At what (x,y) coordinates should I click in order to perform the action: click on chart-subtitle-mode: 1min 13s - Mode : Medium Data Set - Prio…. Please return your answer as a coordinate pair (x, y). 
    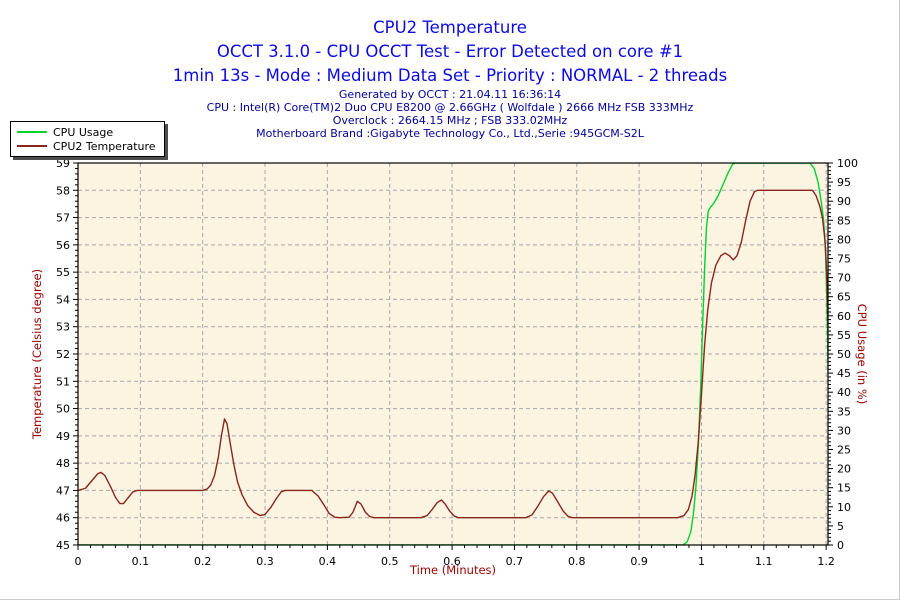
    Looking at the image, I should click on (450, 75).